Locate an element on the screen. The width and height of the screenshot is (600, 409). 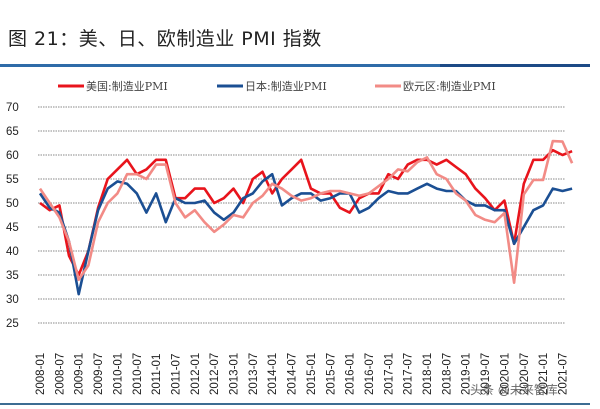
legend-label-1: 日本:制造业PMI is located at coordinates (286, 86).